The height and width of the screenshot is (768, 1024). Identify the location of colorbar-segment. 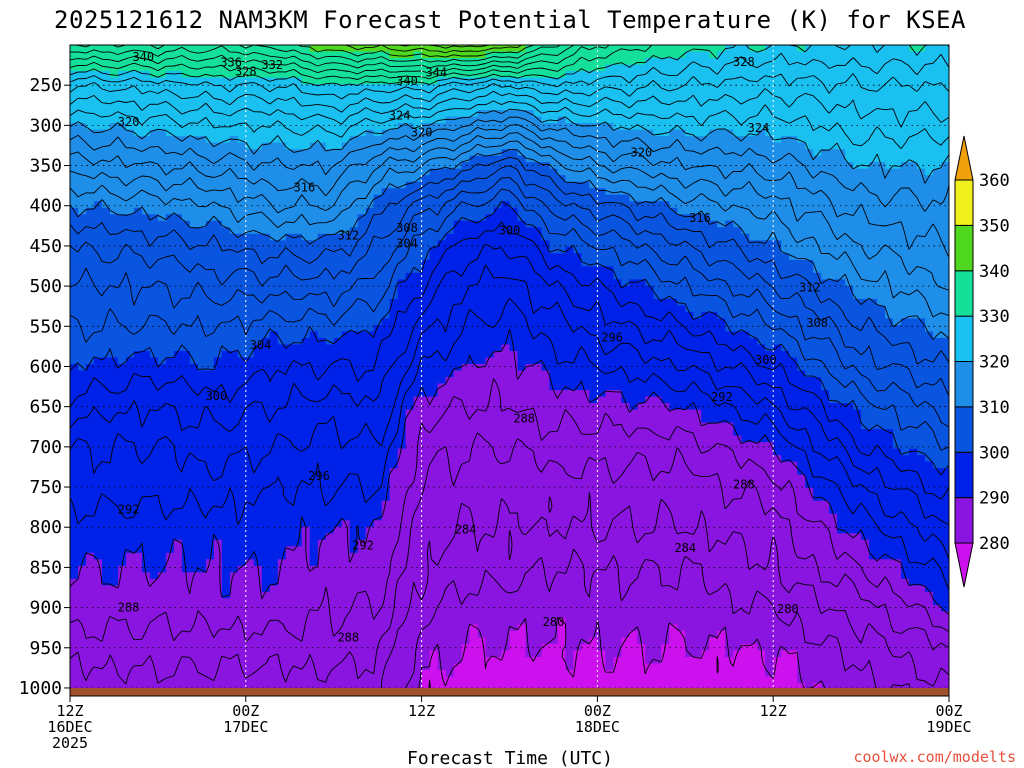
(964, 248).